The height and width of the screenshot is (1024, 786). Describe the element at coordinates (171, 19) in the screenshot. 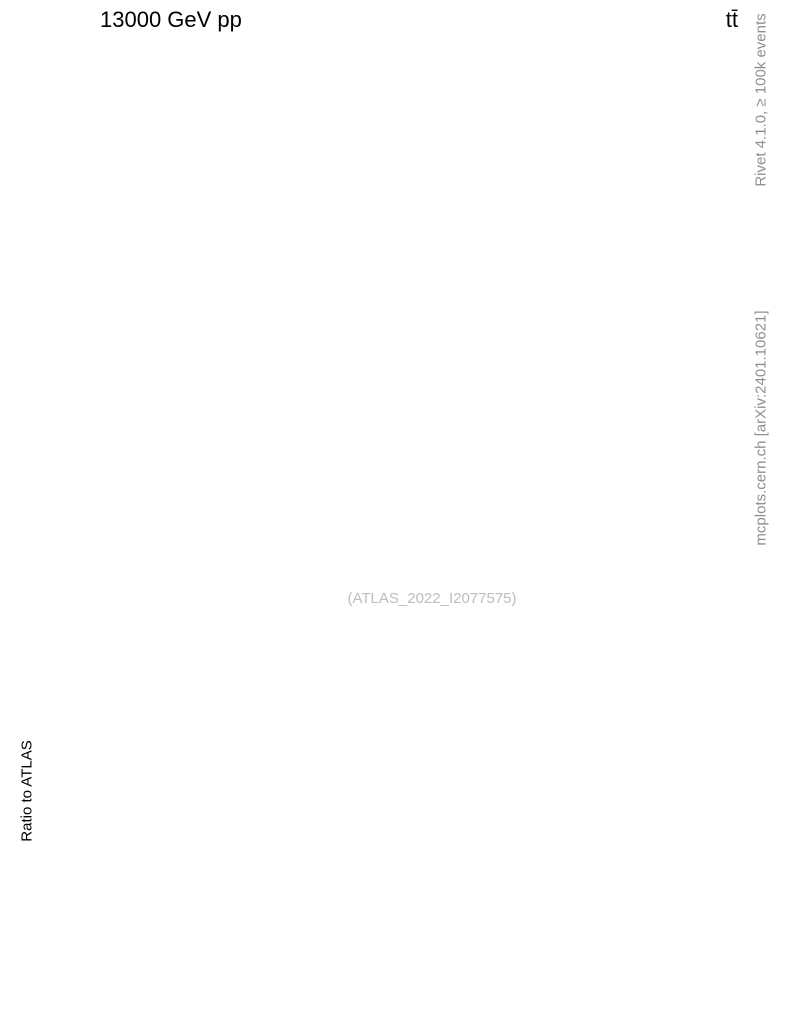

I see `header-beam: 13000 GeV pp` at that location.